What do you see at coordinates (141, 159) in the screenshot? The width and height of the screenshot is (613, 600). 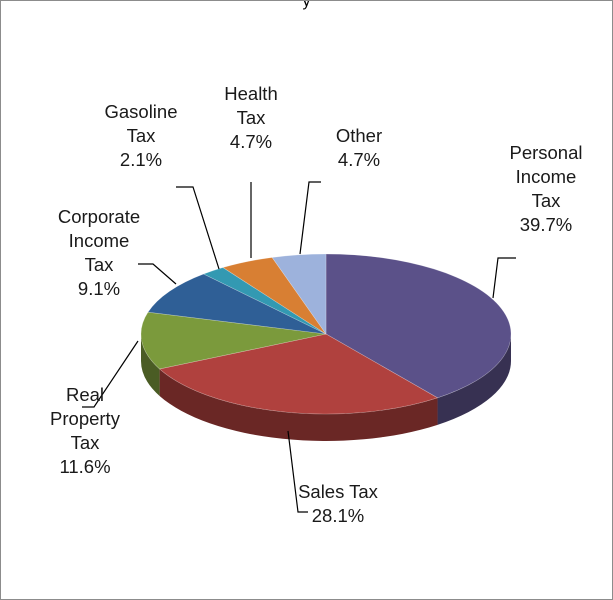 I see `data-label-value-4: 2.1%` at bounding box center [141, 159].